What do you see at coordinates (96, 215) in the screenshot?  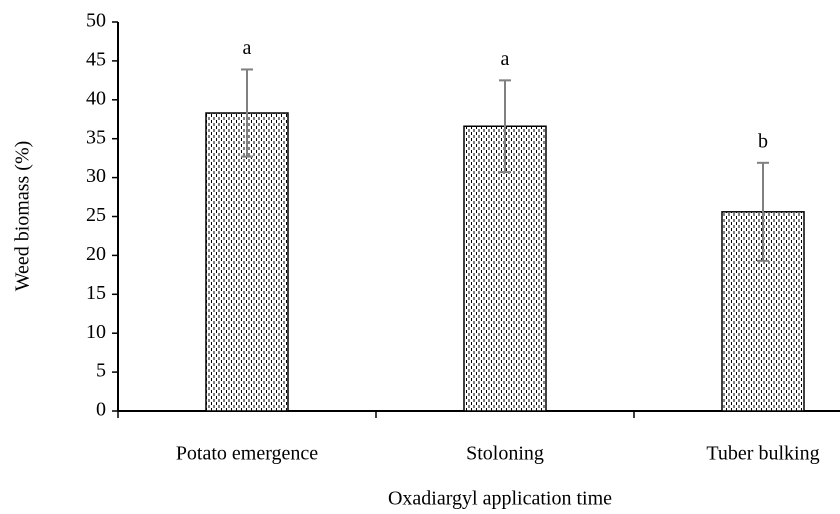 I see `y-tick-label: 25` at bounding box center [96, 215].